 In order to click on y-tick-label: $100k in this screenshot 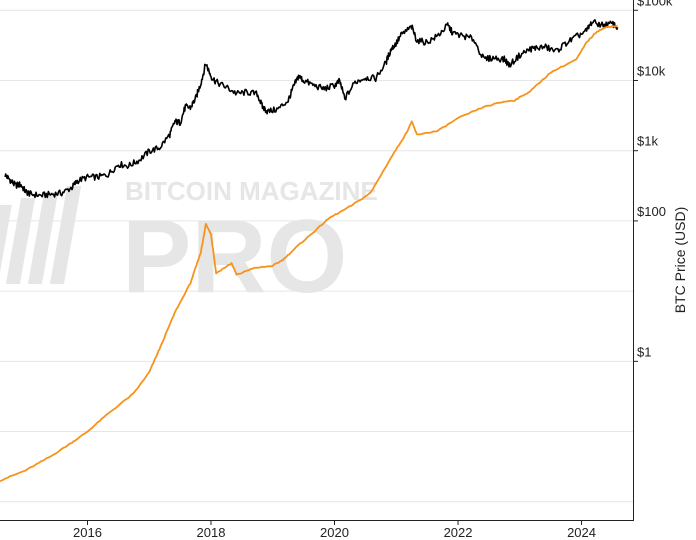, I will do `click(655, 4)`.